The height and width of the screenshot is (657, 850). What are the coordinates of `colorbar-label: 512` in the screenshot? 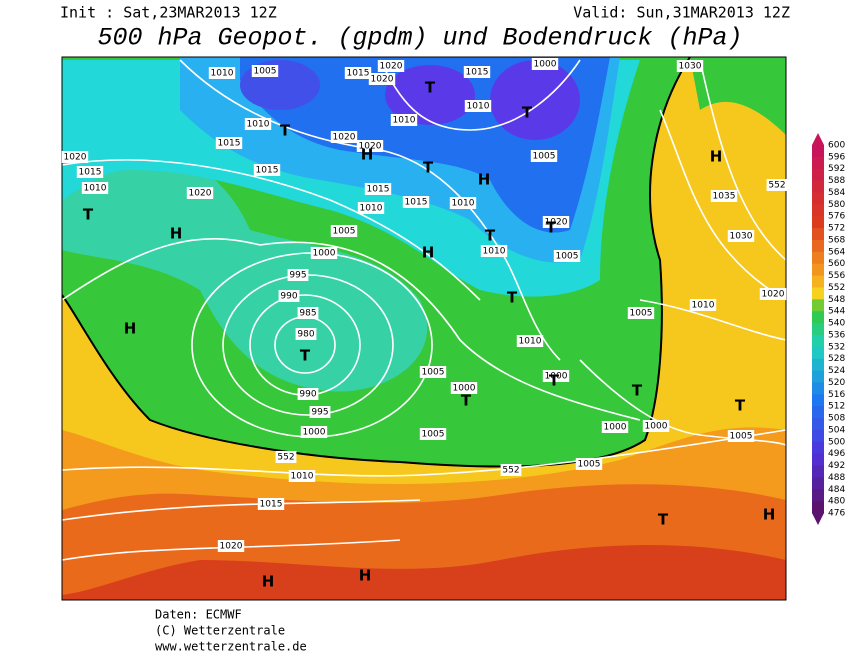 It's located at (836, 407).